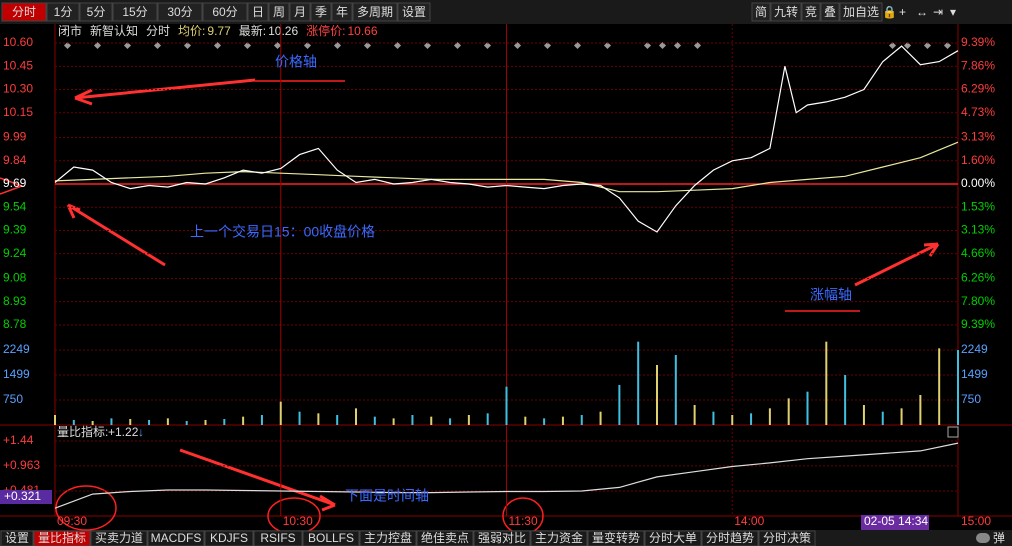 This screenshot has height=546, width=1012. What do you see at coordinates (953, 12) in the screenshot?
I see `toolbar-icon: ▾` at bounding box center [953, 12].